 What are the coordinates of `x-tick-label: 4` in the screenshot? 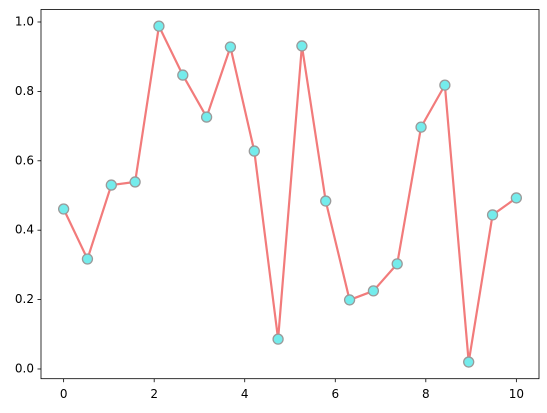 It's located at (245, 394).